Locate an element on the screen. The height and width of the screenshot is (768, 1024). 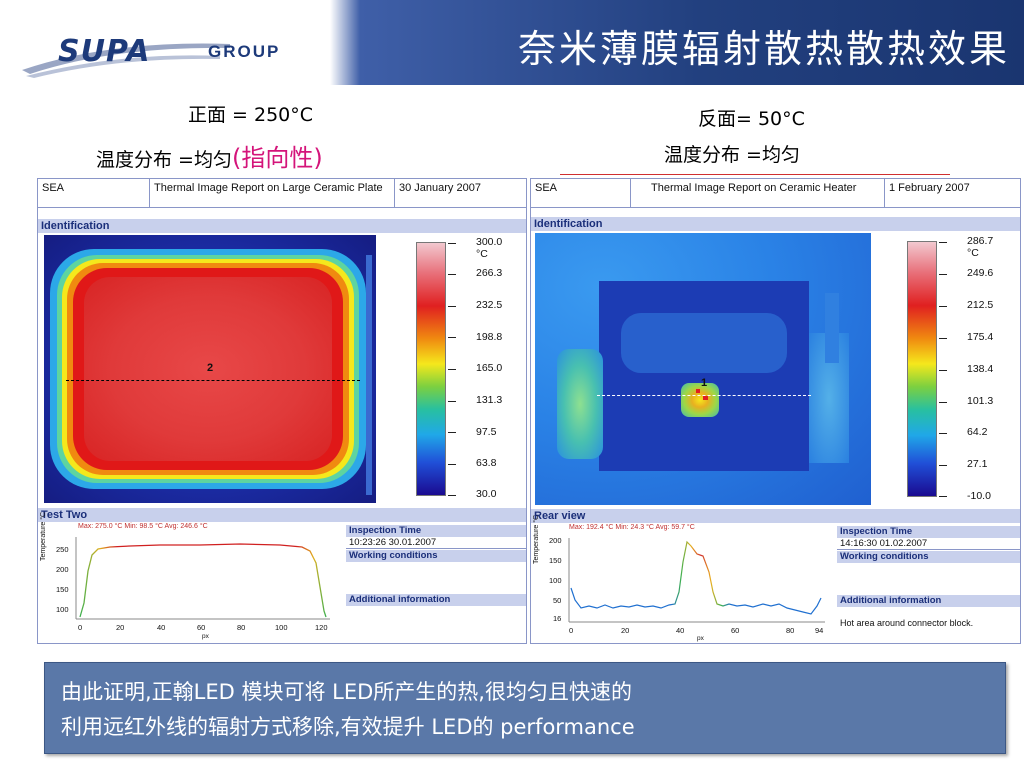
right-section-bar: Rear view is located at coordinates (775, 516).